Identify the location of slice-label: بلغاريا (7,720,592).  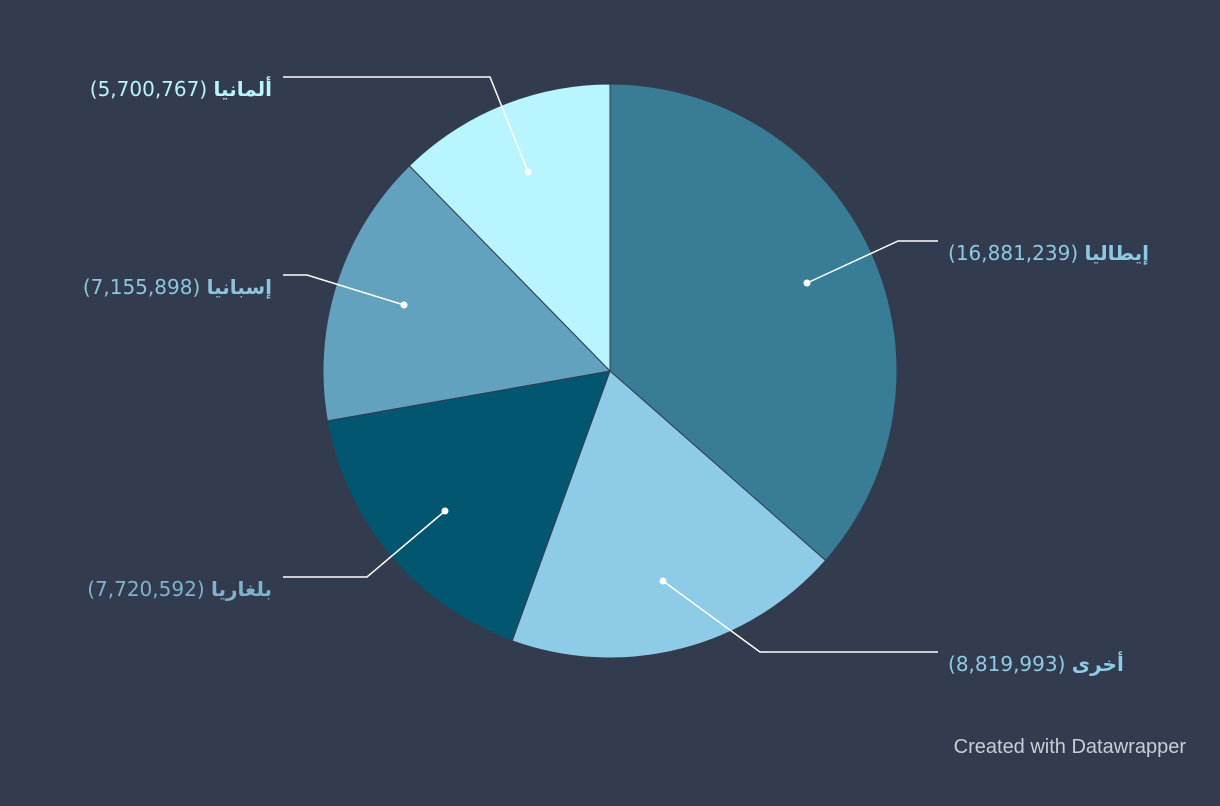
(179, 589).